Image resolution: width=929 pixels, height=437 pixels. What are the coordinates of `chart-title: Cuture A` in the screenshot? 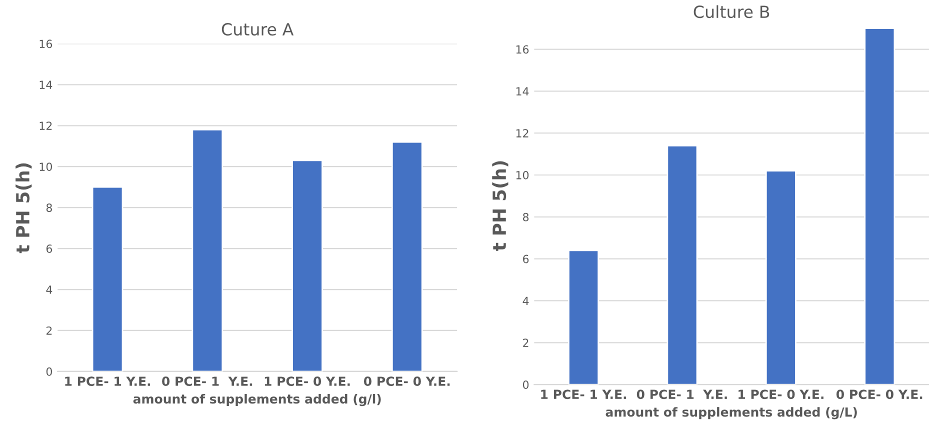 It's located at (258, 29).